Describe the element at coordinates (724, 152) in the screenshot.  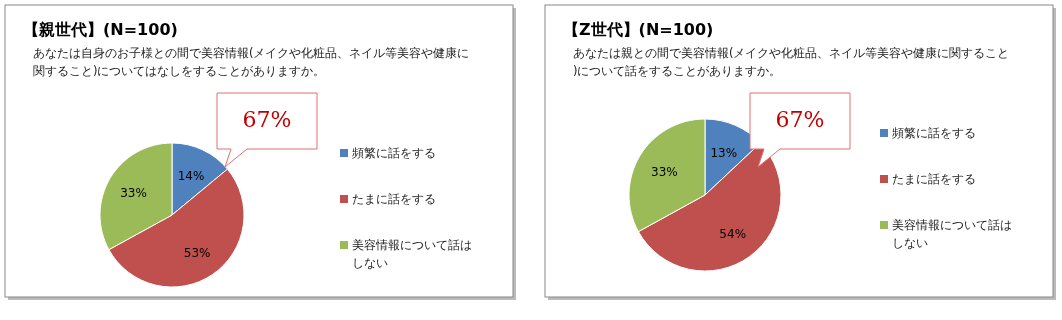
I see `data-label: 13%` at that location.